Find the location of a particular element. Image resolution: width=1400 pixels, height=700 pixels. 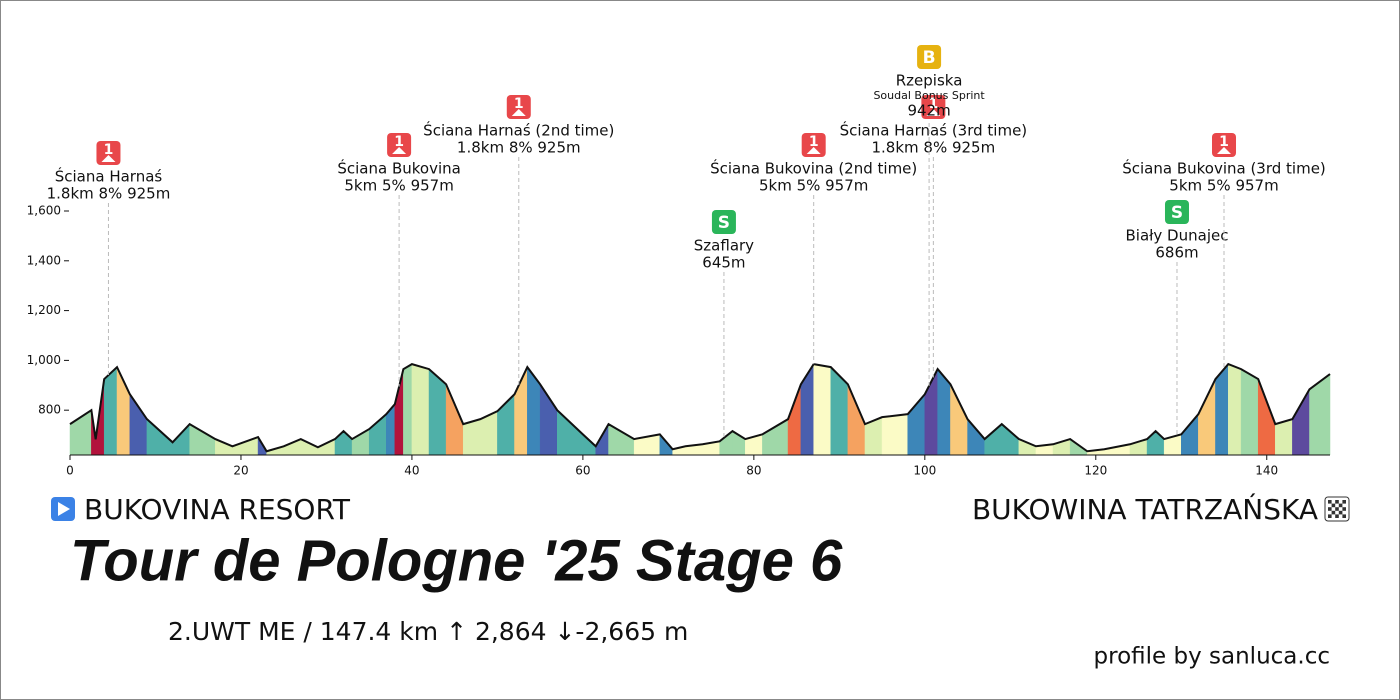

annotation-text: 942m is located at coordinates (928, 111).